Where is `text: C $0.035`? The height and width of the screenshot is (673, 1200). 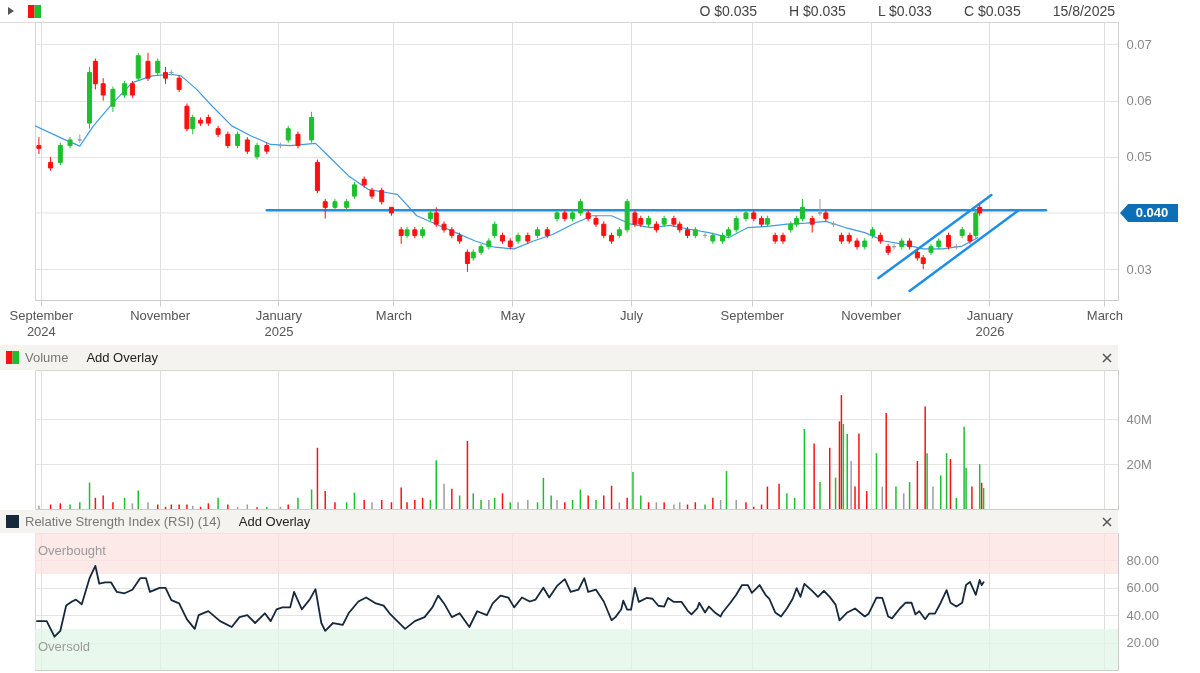
text: C $0.035 is located at coordinates (992, 11).